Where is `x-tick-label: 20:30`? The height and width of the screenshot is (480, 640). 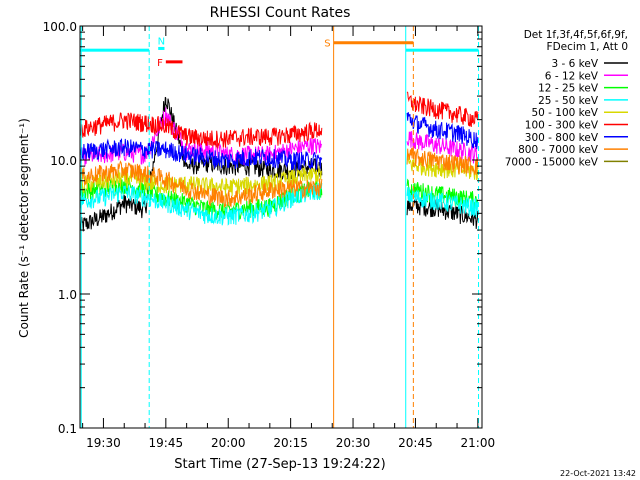
x-tick-label: 20:30 is located at coordinates (353, 443).